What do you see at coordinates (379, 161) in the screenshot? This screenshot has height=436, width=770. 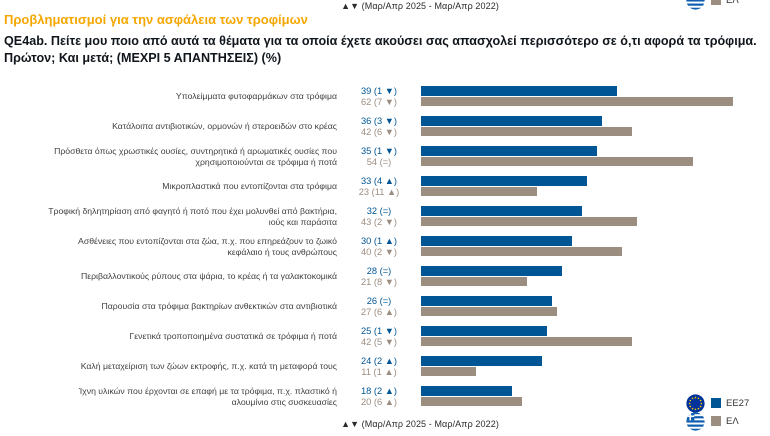 I see `value-el: 54 (=)` at bounding box center [379, 161].